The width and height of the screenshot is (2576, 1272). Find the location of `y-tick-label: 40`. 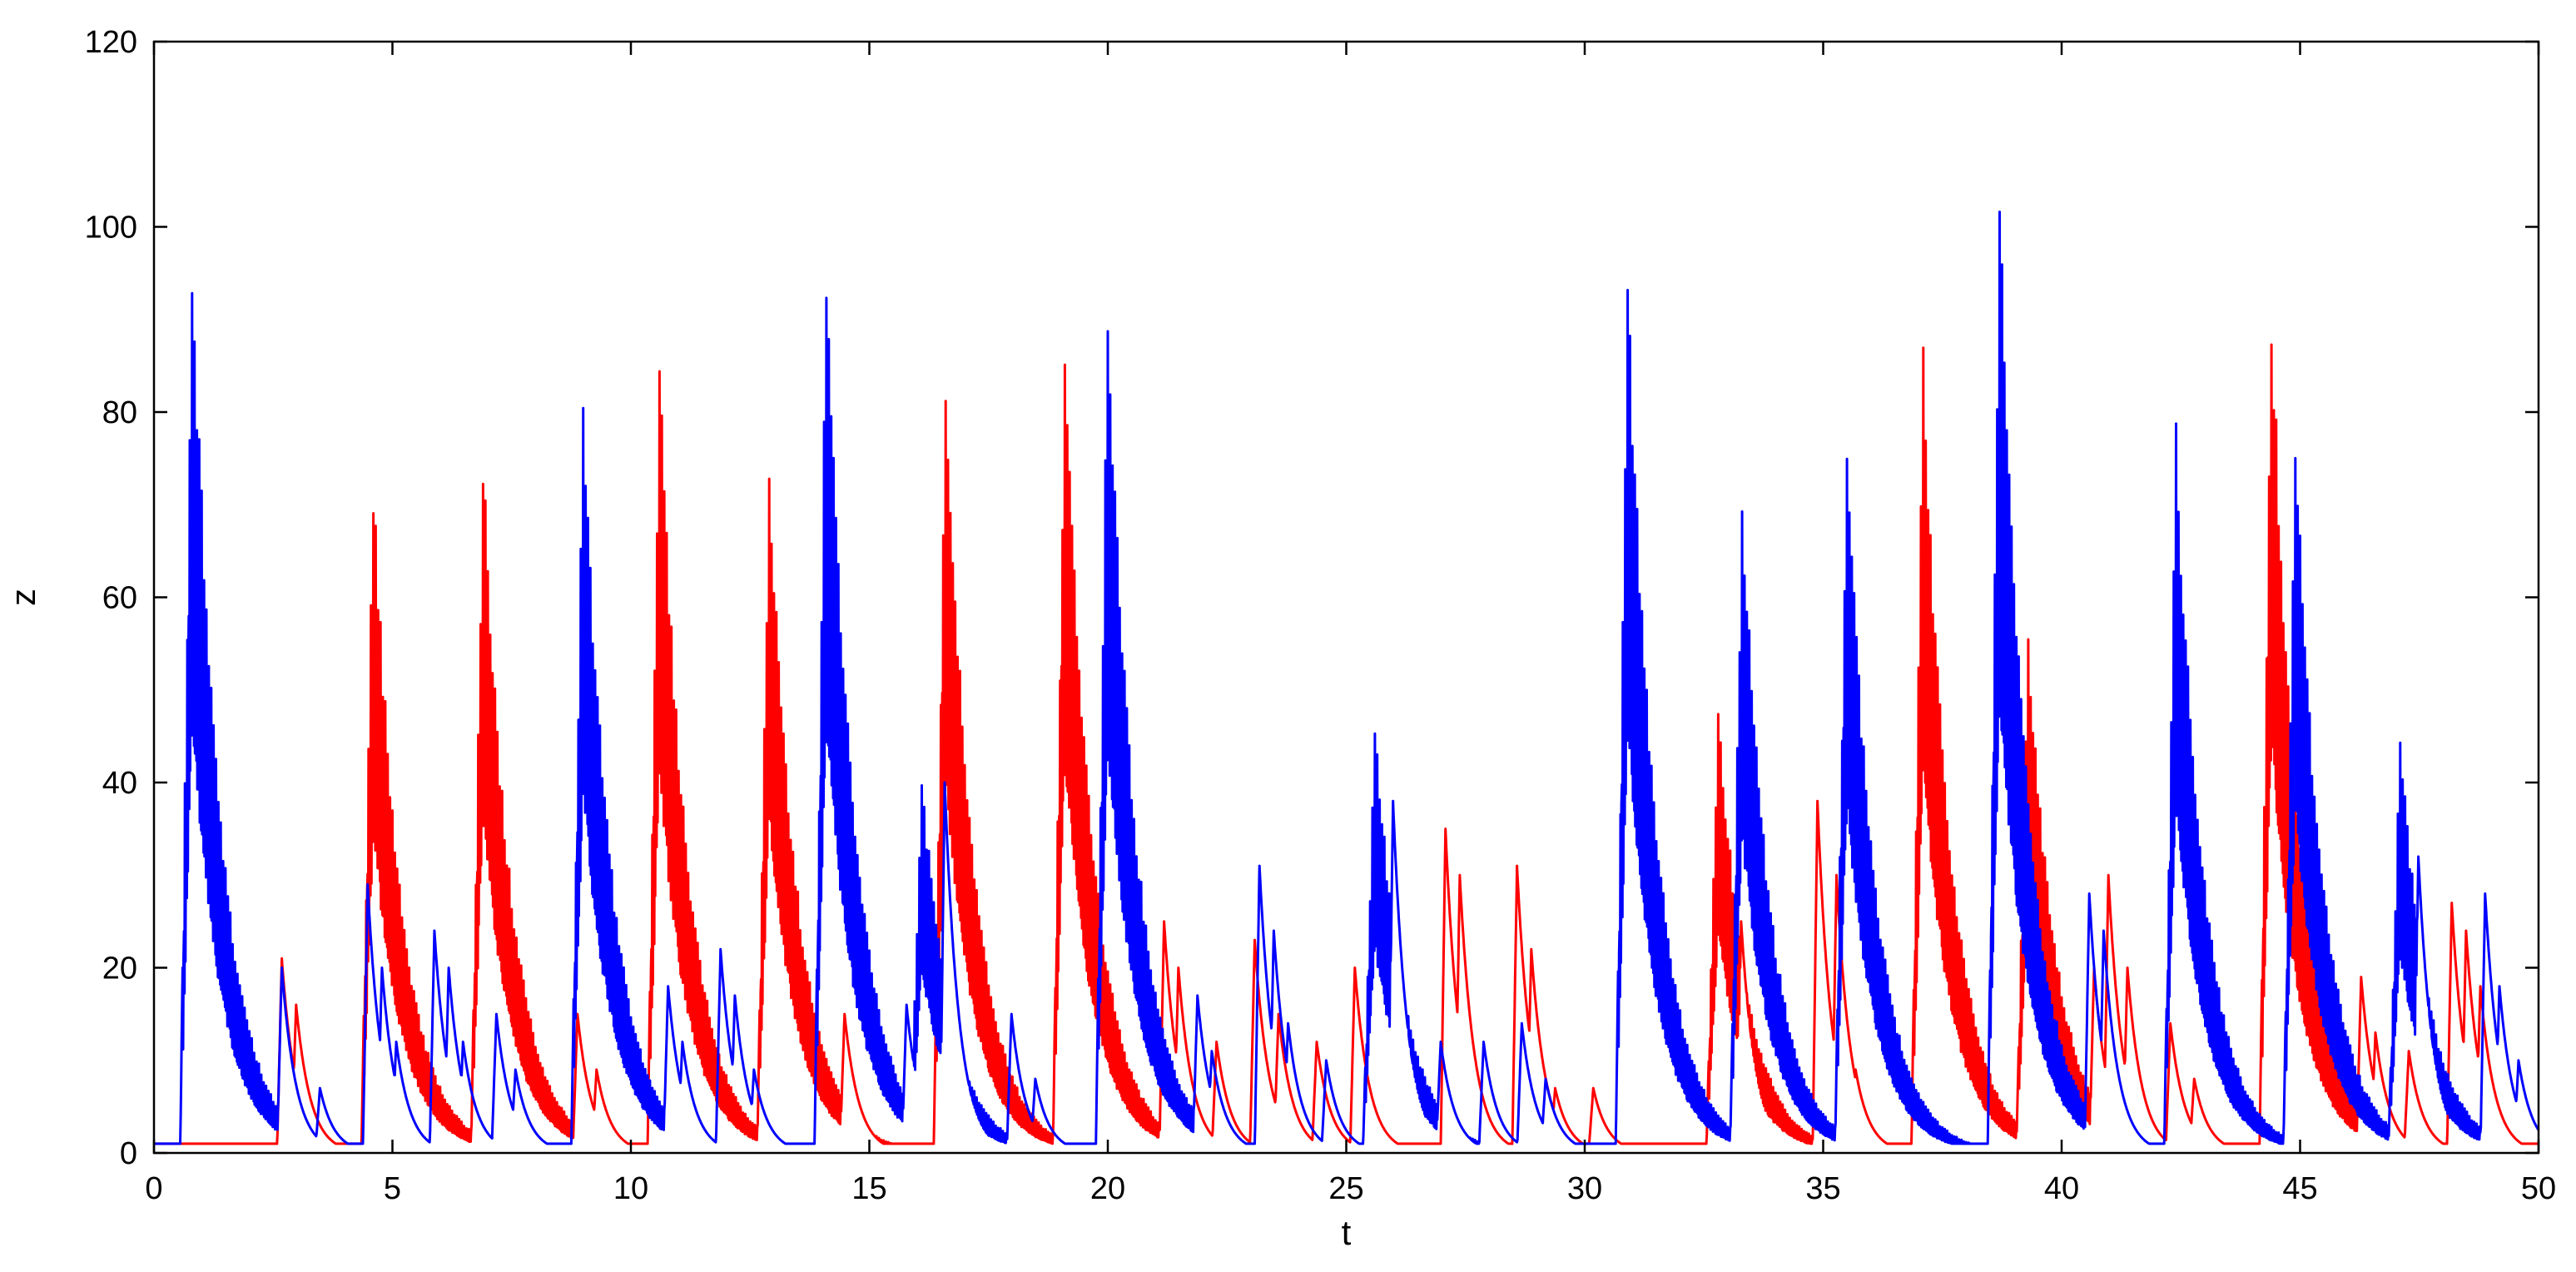

y-tick-label: 40 is located at coordinates (119, 783).